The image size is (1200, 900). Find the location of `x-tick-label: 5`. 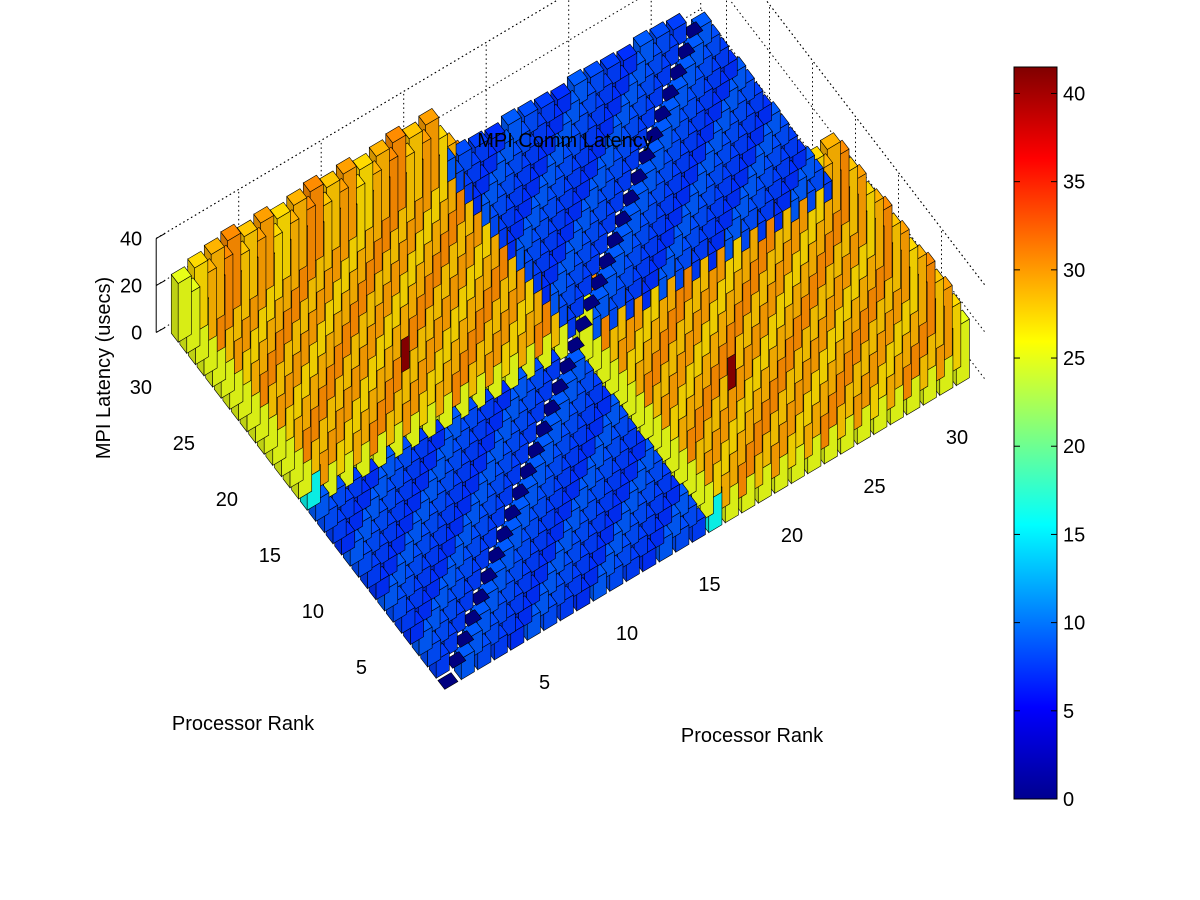

x-tick-label: 5 is located at coordinates (544, 683).